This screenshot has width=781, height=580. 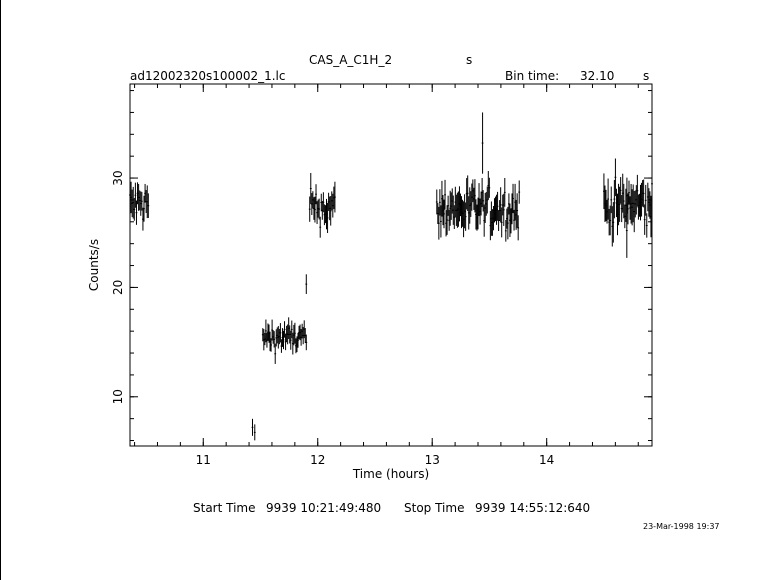 What do you see at coordinates (118, 396) in the screenshot?
I see `y-tick-label: 10` at bounding box center [118, 396].